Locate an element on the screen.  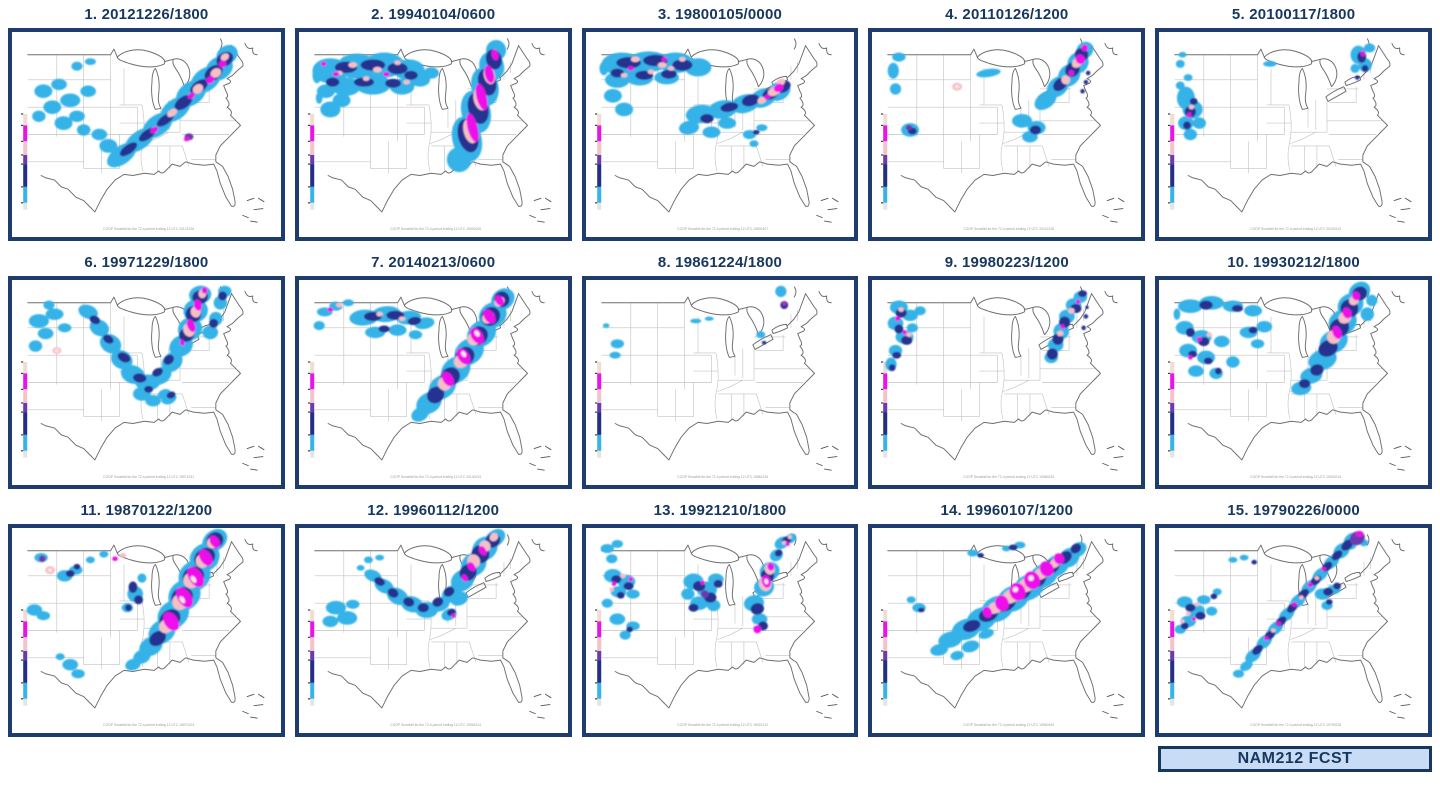
us-basemap is located at coordinates (432, 378).